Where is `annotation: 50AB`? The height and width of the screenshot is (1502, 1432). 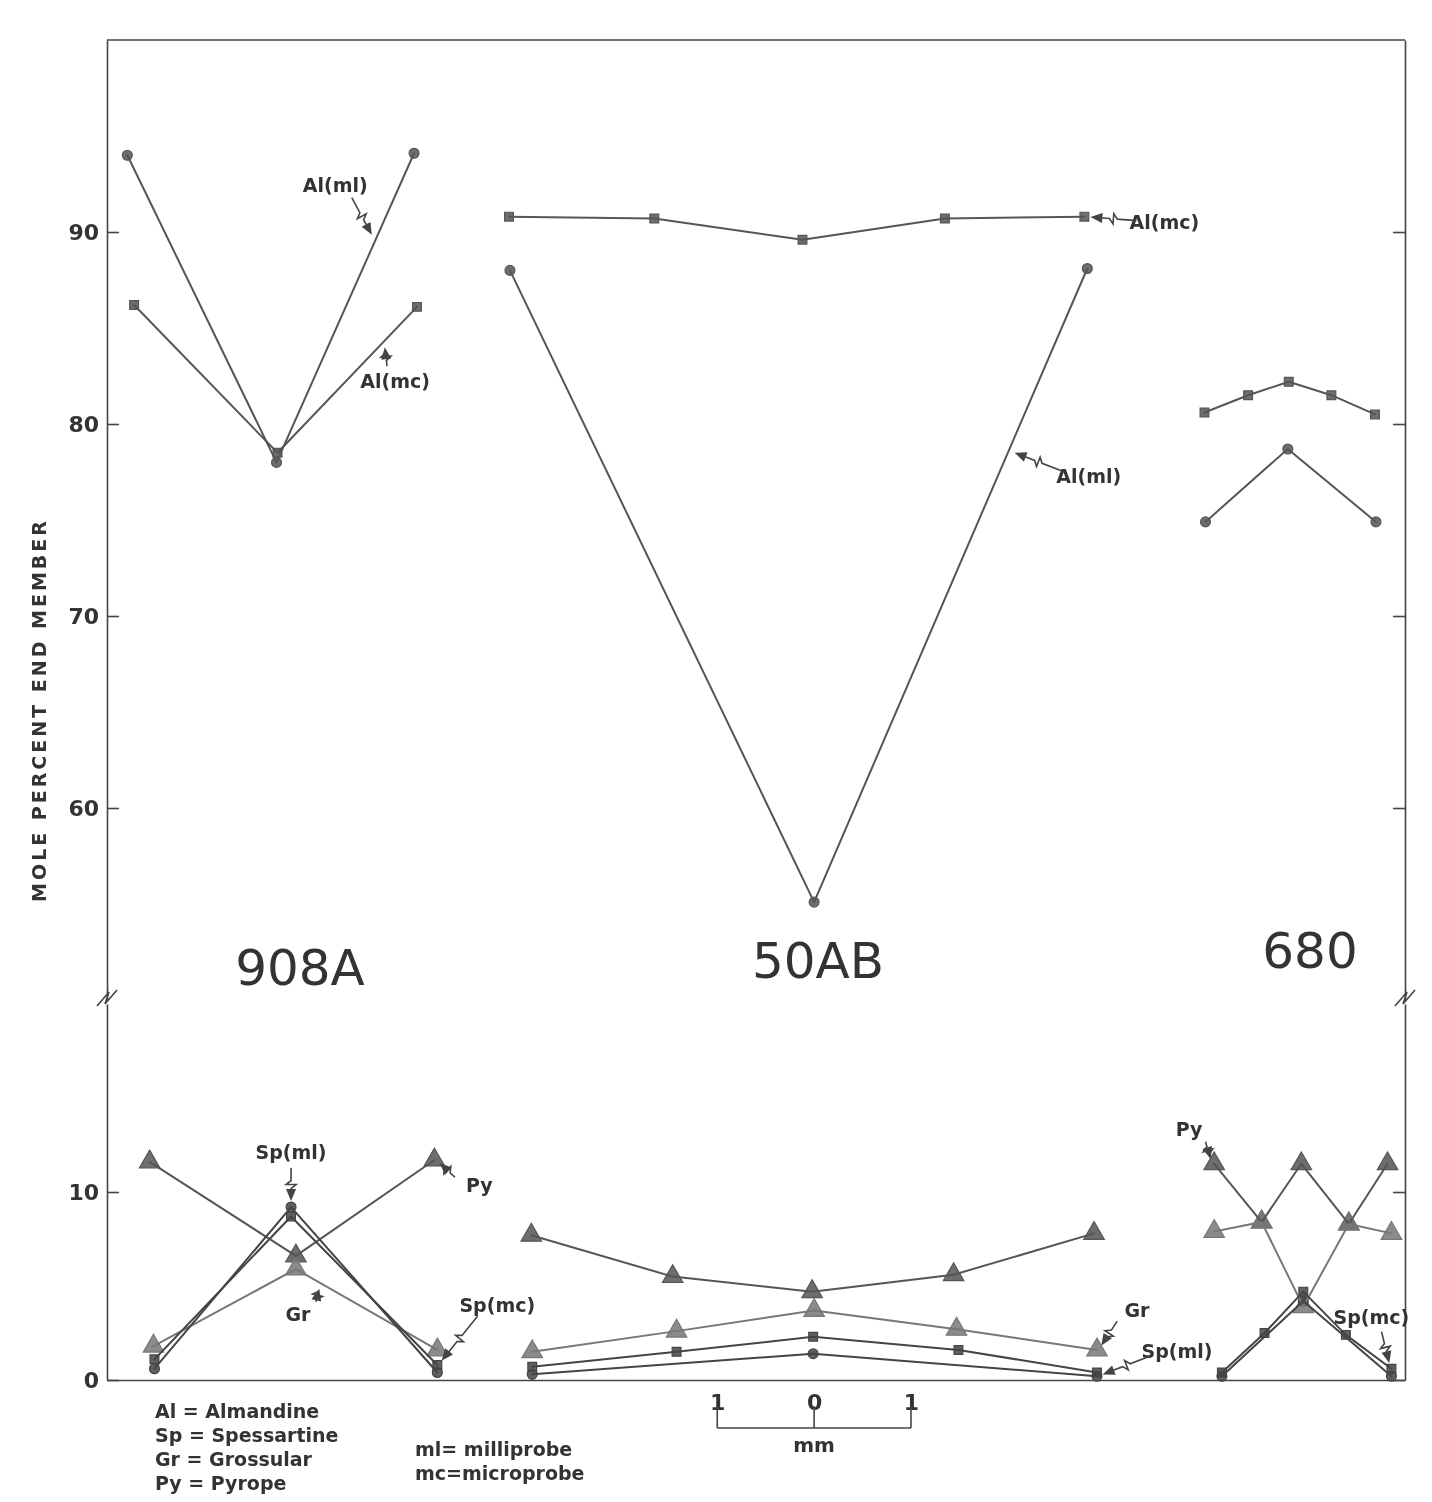
annotation: 50AB is located at coordinates (818, 961).